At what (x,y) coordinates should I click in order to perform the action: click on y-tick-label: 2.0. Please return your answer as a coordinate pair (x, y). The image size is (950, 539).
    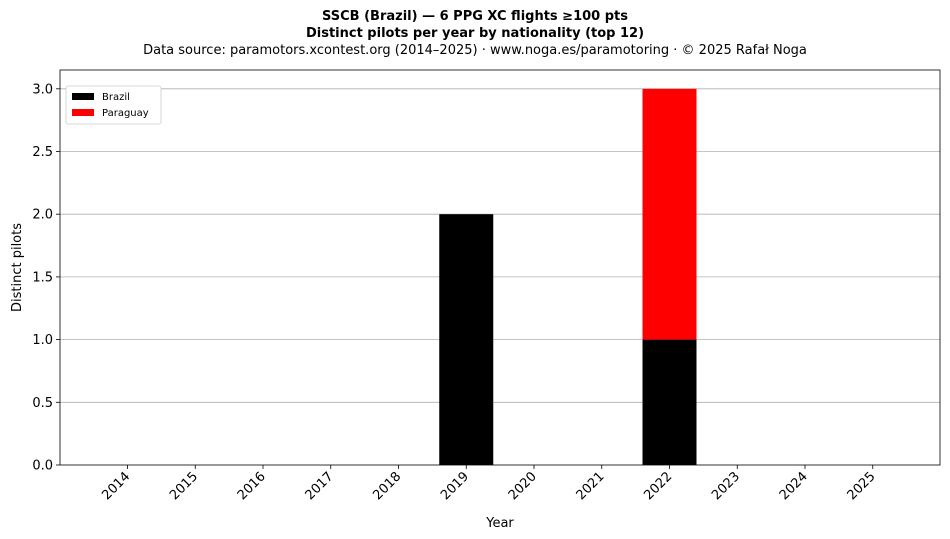
    Looking at the image, I should click on (42, 215).